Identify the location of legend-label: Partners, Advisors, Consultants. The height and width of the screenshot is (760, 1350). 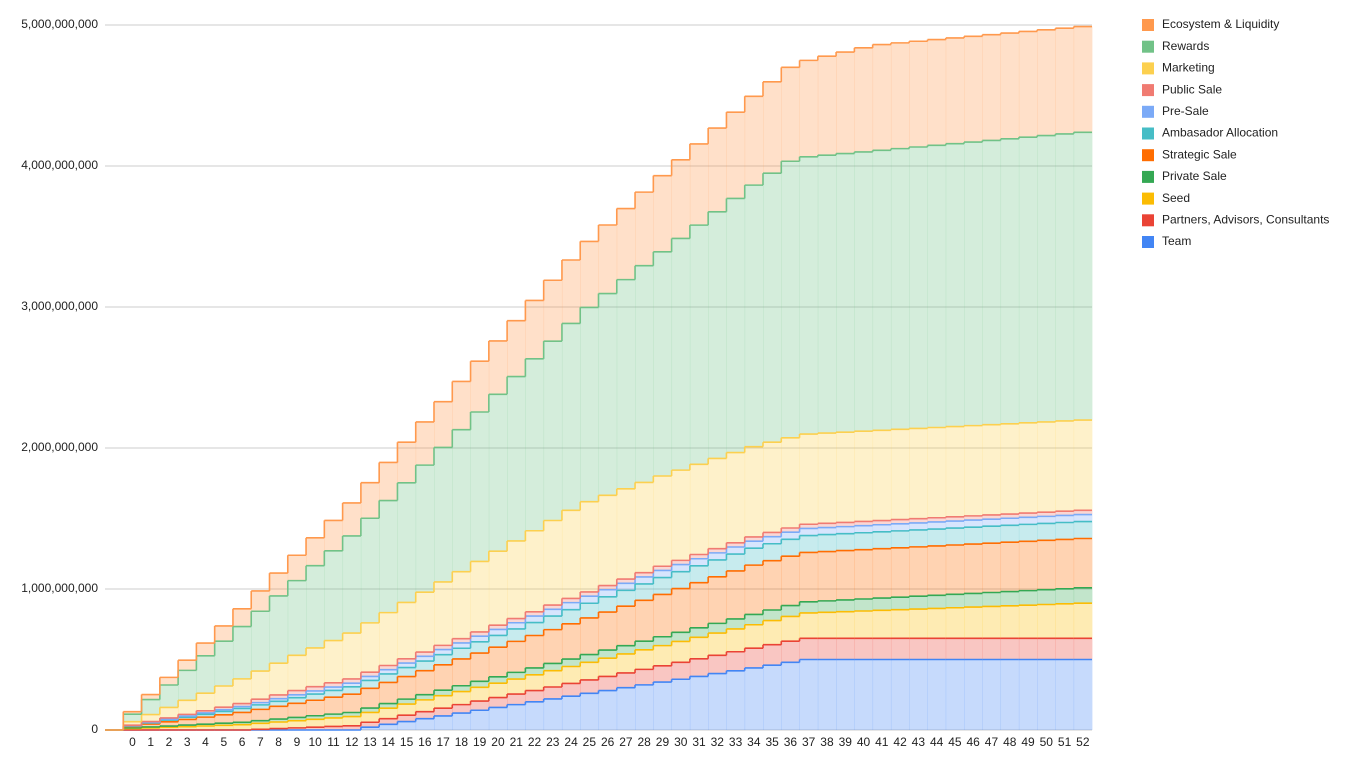
(1245, 219).